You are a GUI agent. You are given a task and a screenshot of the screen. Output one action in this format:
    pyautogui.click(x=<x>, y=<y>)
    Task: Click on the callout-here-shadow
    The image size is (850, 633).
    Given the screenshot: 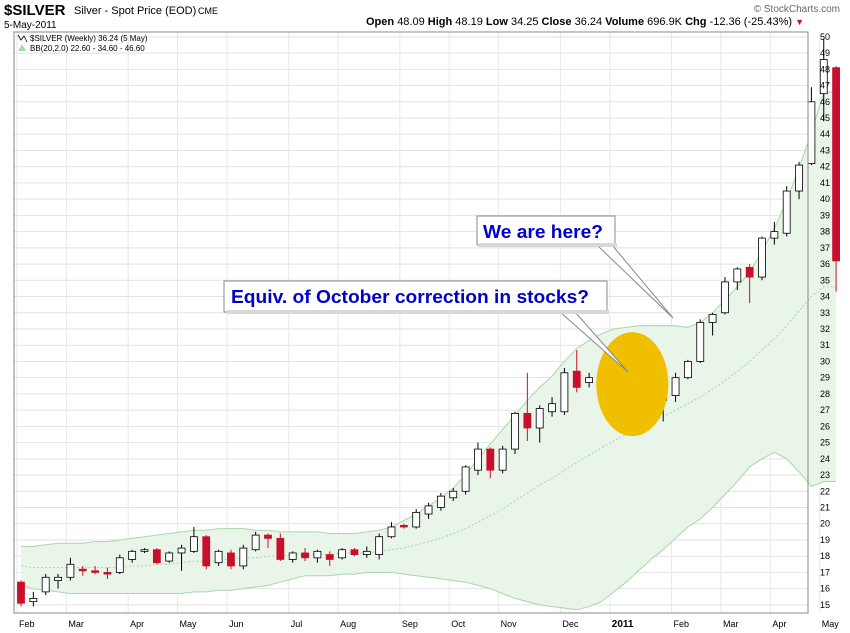 What is the action you would take?
    pyautogui.click(x=548, y=245)
    